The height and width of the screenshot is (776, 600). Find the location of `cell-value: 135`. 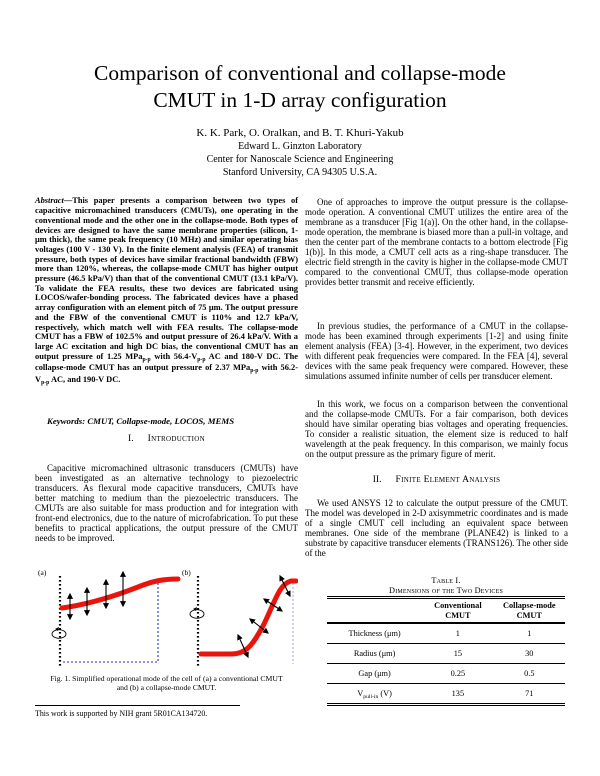

cell-value: 135 is located at coordinates (458, 693).